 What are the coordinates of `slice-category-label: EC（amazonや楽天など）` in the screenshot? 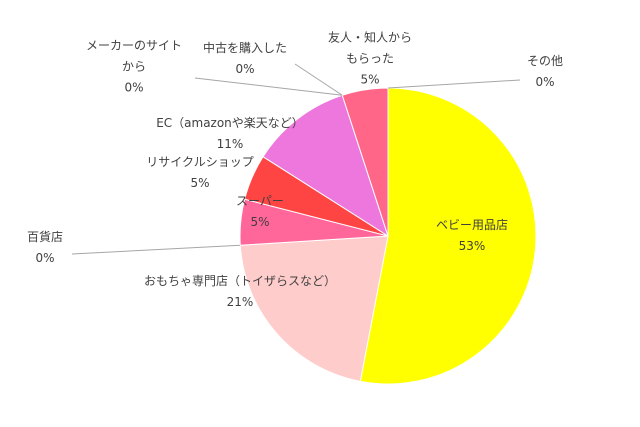 It's located at (230, 123).